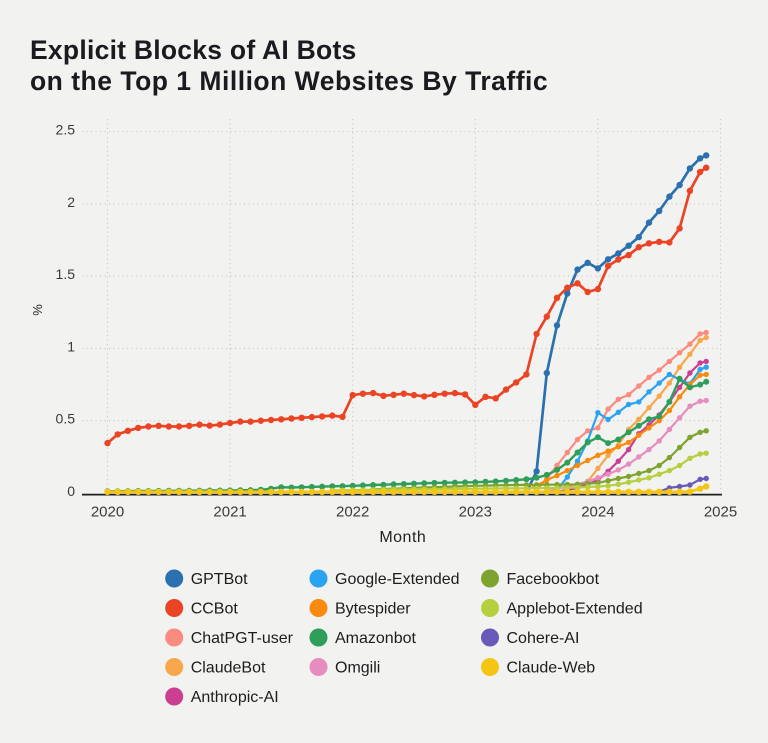 This screenshot has width=768, height=743. I want to click on svg-text: Explicit Blocks of AI Bots, so click(193, 50).